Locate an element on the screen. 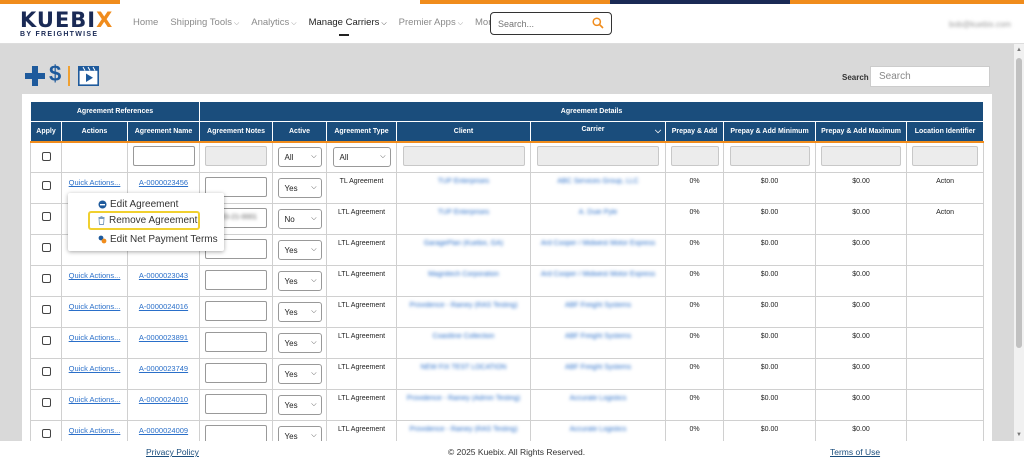 This screenshot has width=1024, height=463. column-header-prepay-add-maximum: Prepay & Add Maximum is located at coordinates (861, 132).